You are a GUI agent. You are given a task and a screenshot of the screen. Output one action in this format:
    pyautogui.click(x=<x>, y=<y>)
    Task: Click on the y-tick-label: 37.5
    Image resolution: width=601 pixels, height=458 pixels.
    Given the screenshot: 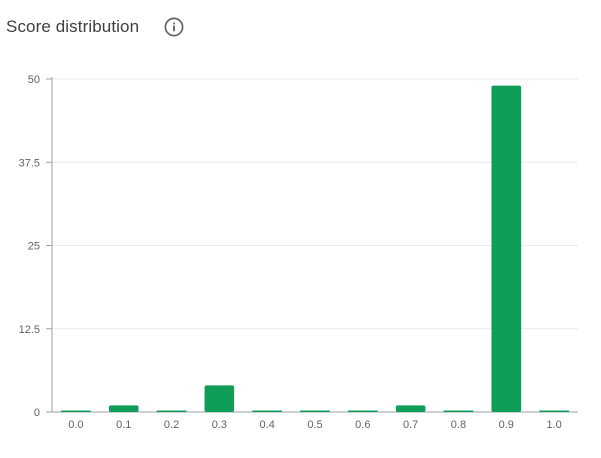 What is the action you would take?
    pyautogui.click(x=29, y=163)
    